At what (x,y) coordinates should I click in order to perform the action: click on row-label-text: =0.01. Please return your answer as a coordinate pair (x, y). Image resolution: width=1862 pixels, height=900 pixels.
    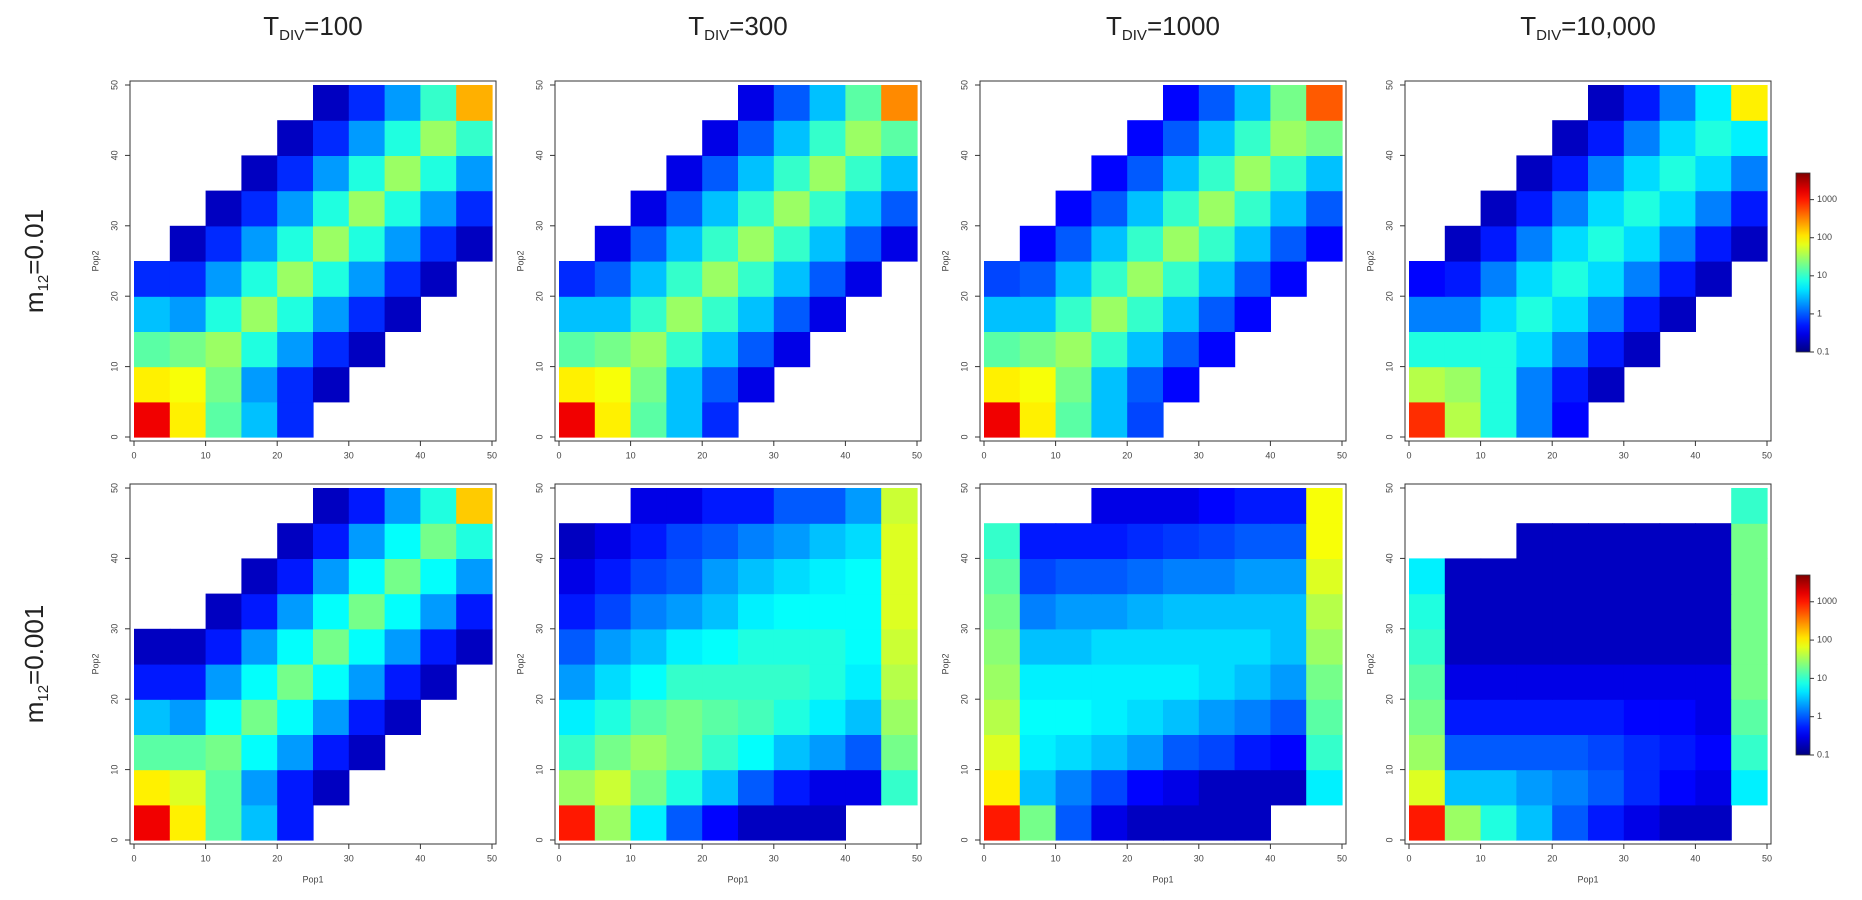
    Looking at the image, I should click on (34, 242).